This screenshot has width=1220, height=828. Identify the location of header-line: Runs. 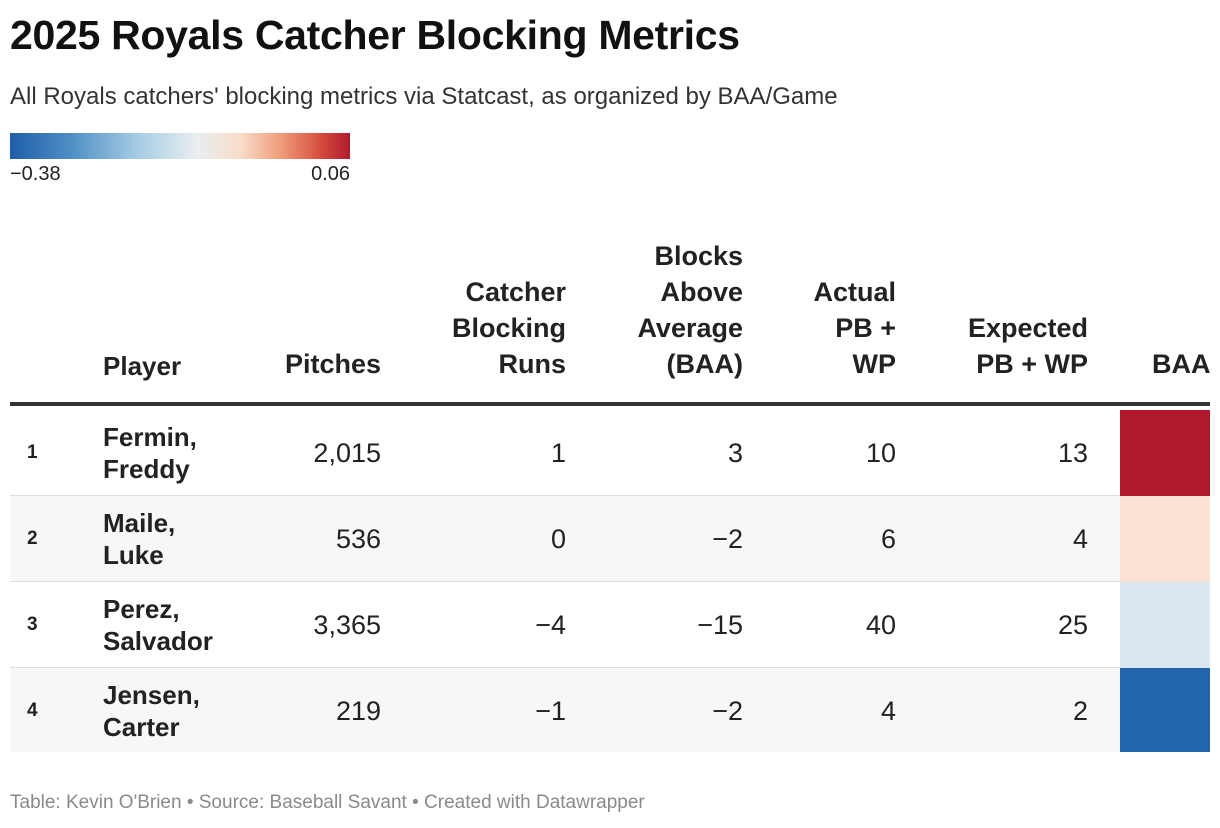
(532, 364).